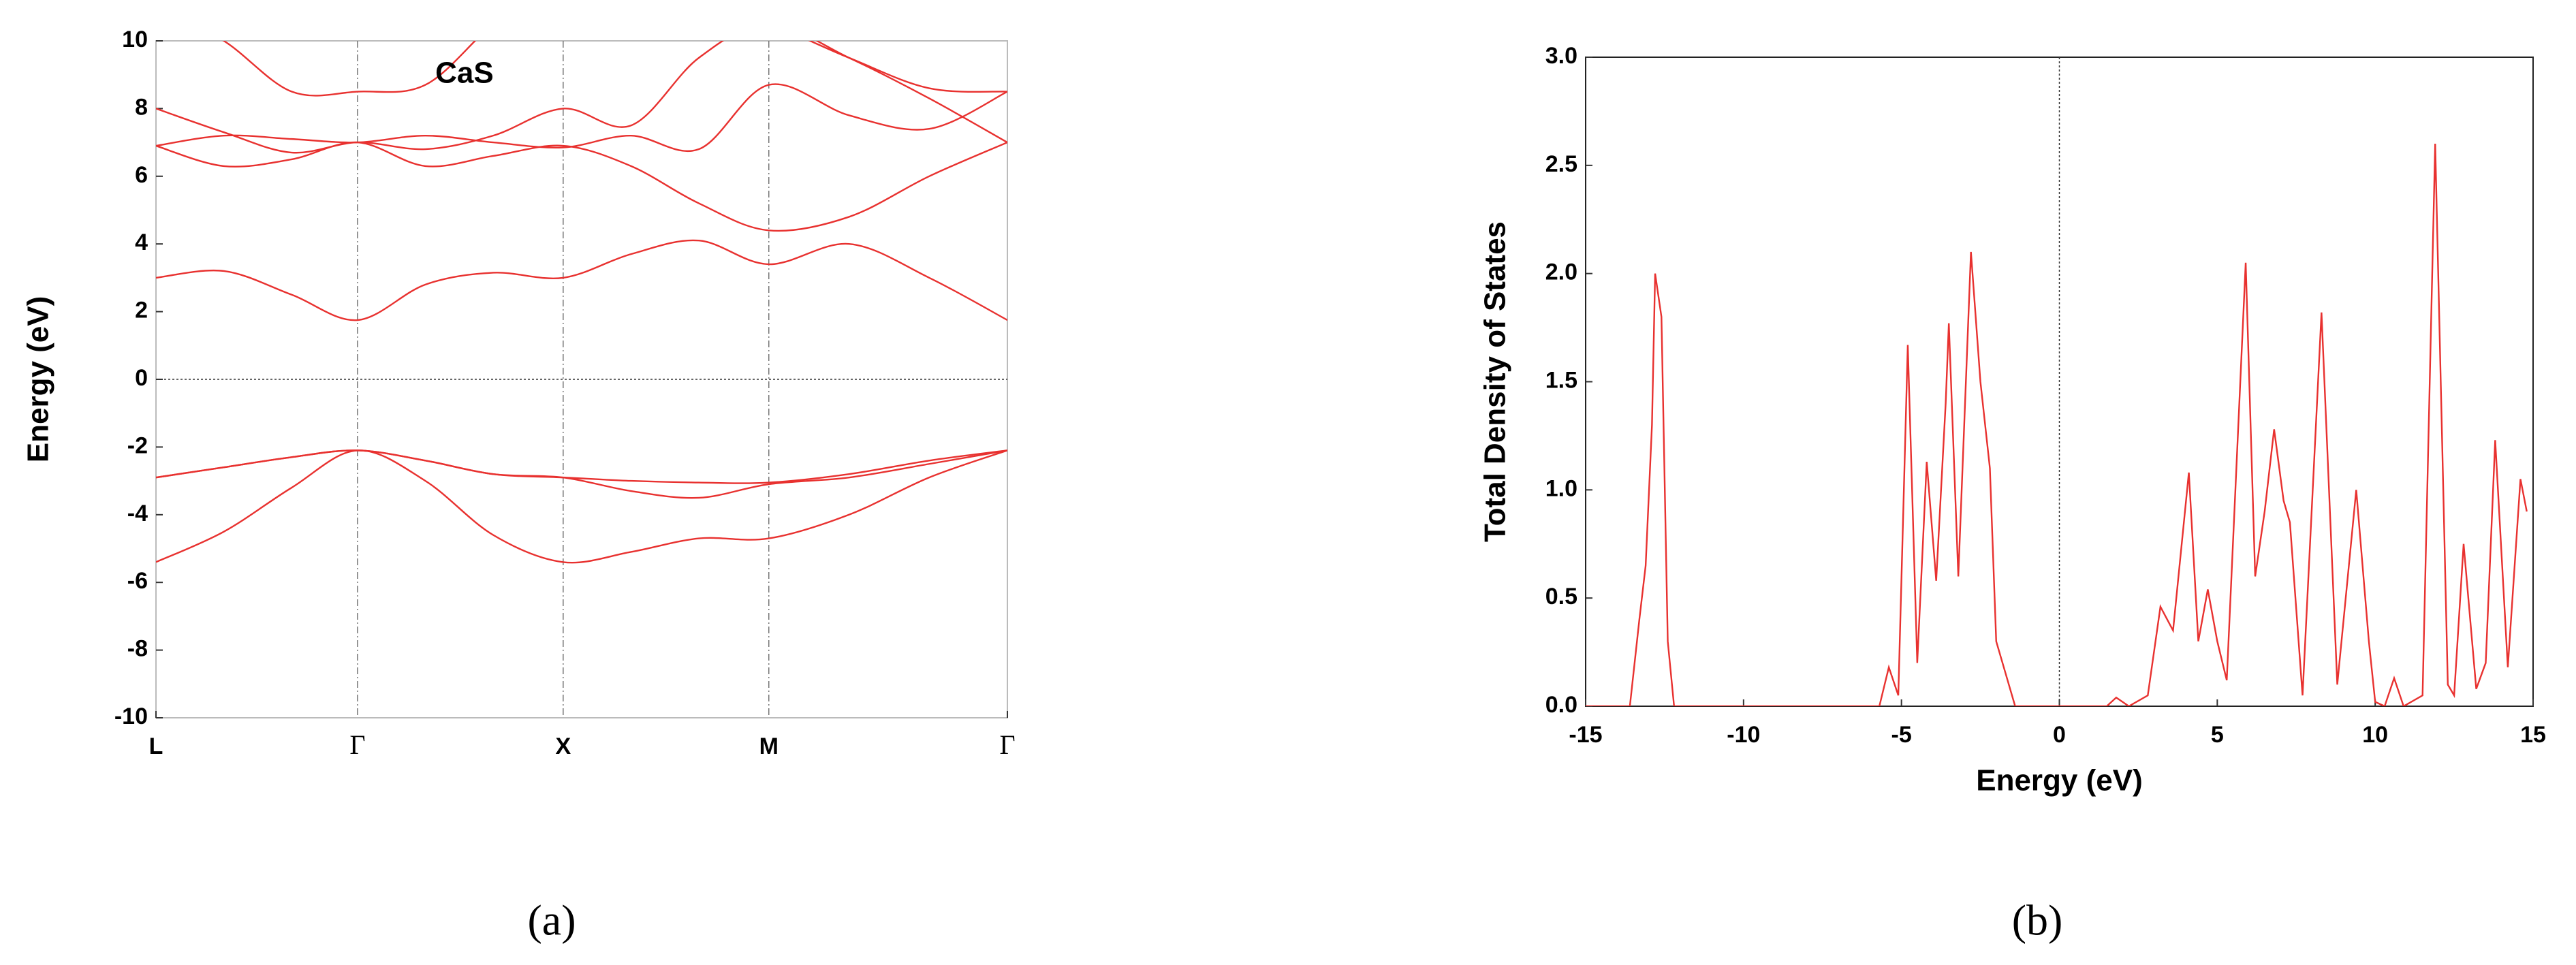 This screenshot has width=2576, height=965. What do you see at coordinates (1585, 735) in the screenshot?
I see `x-tick-label: -15` at bounding box center [1585, 735].